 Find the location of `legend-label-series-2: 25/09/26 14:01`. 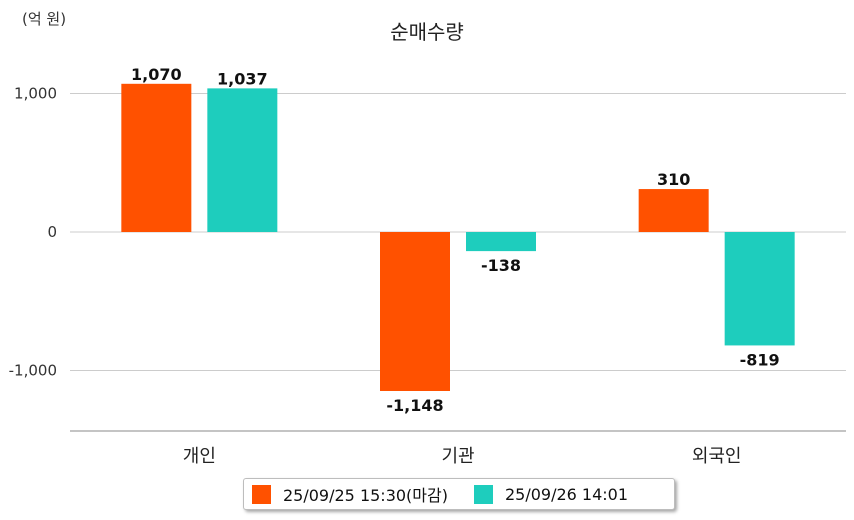

legend-label-series-2: 25/09/26 14:01 is located at coordinates (566, 494).